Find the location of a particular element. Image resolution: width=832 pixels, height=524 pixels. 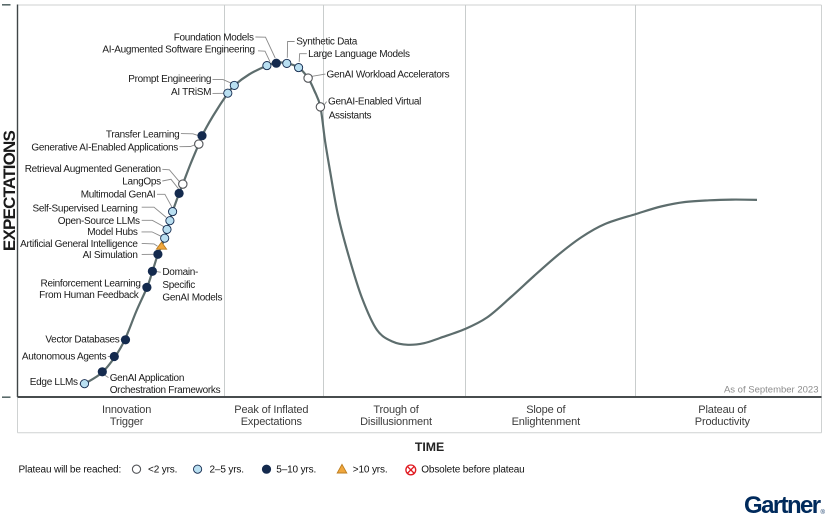

svg-text: >10 yrs. is located at coordinates (370, 470).